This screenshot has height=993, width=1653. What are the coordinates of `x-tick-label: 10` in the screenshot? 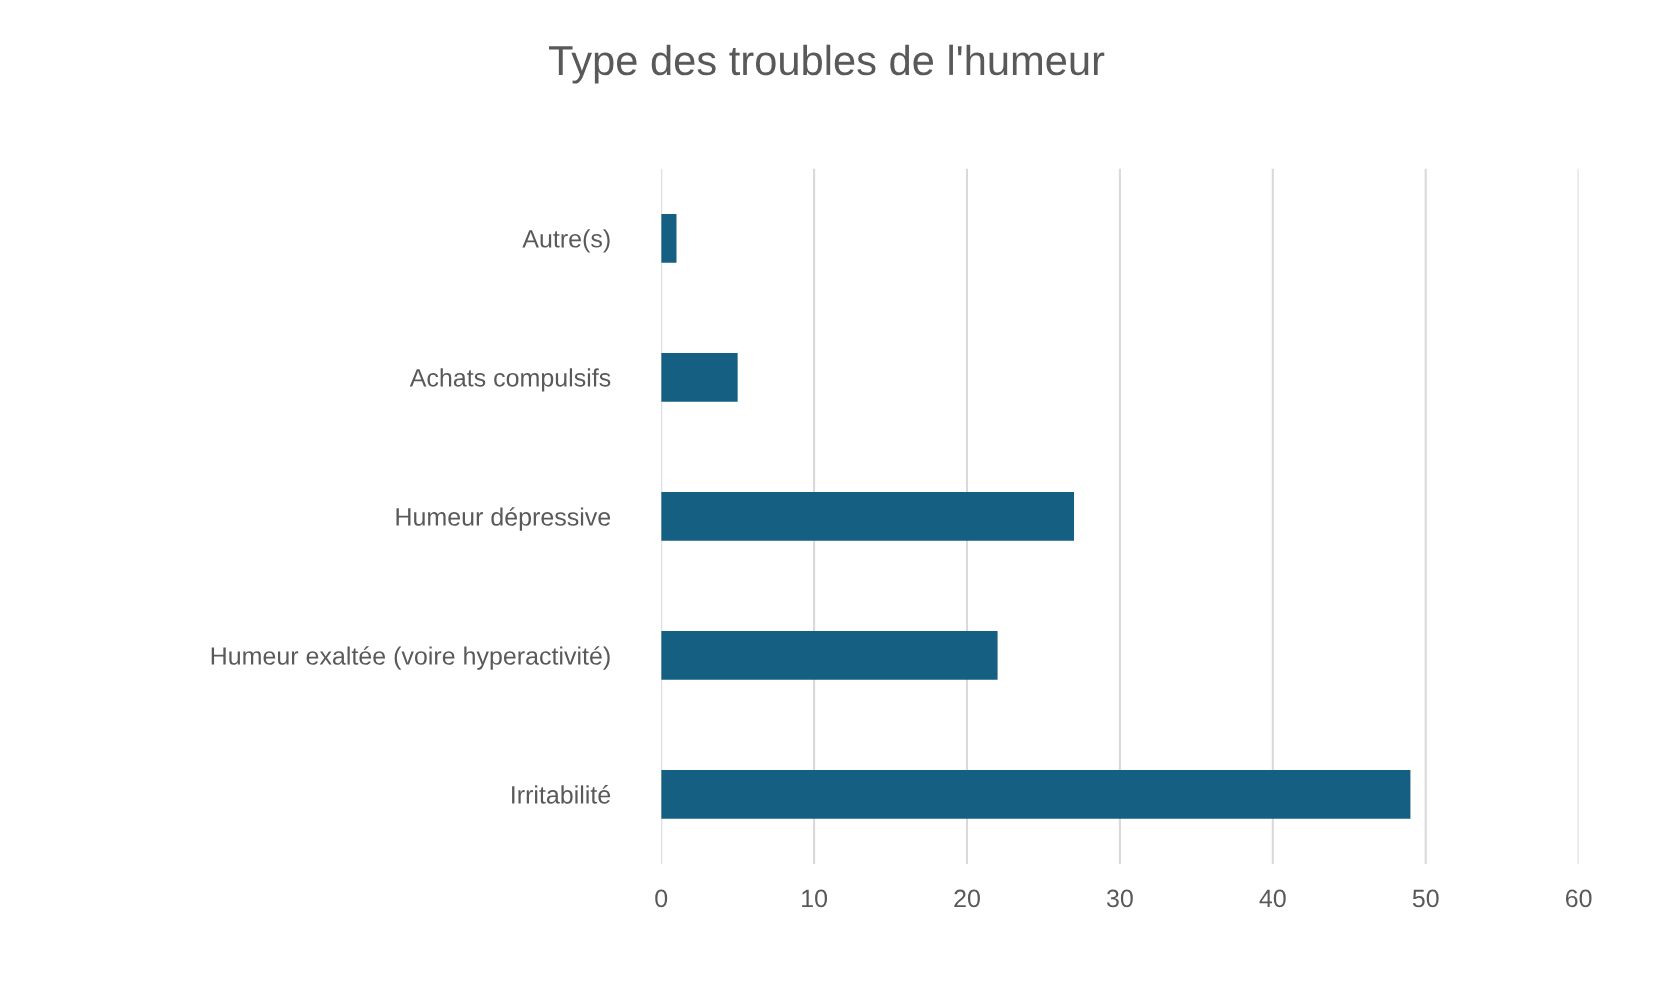 It's located at (815, 898).